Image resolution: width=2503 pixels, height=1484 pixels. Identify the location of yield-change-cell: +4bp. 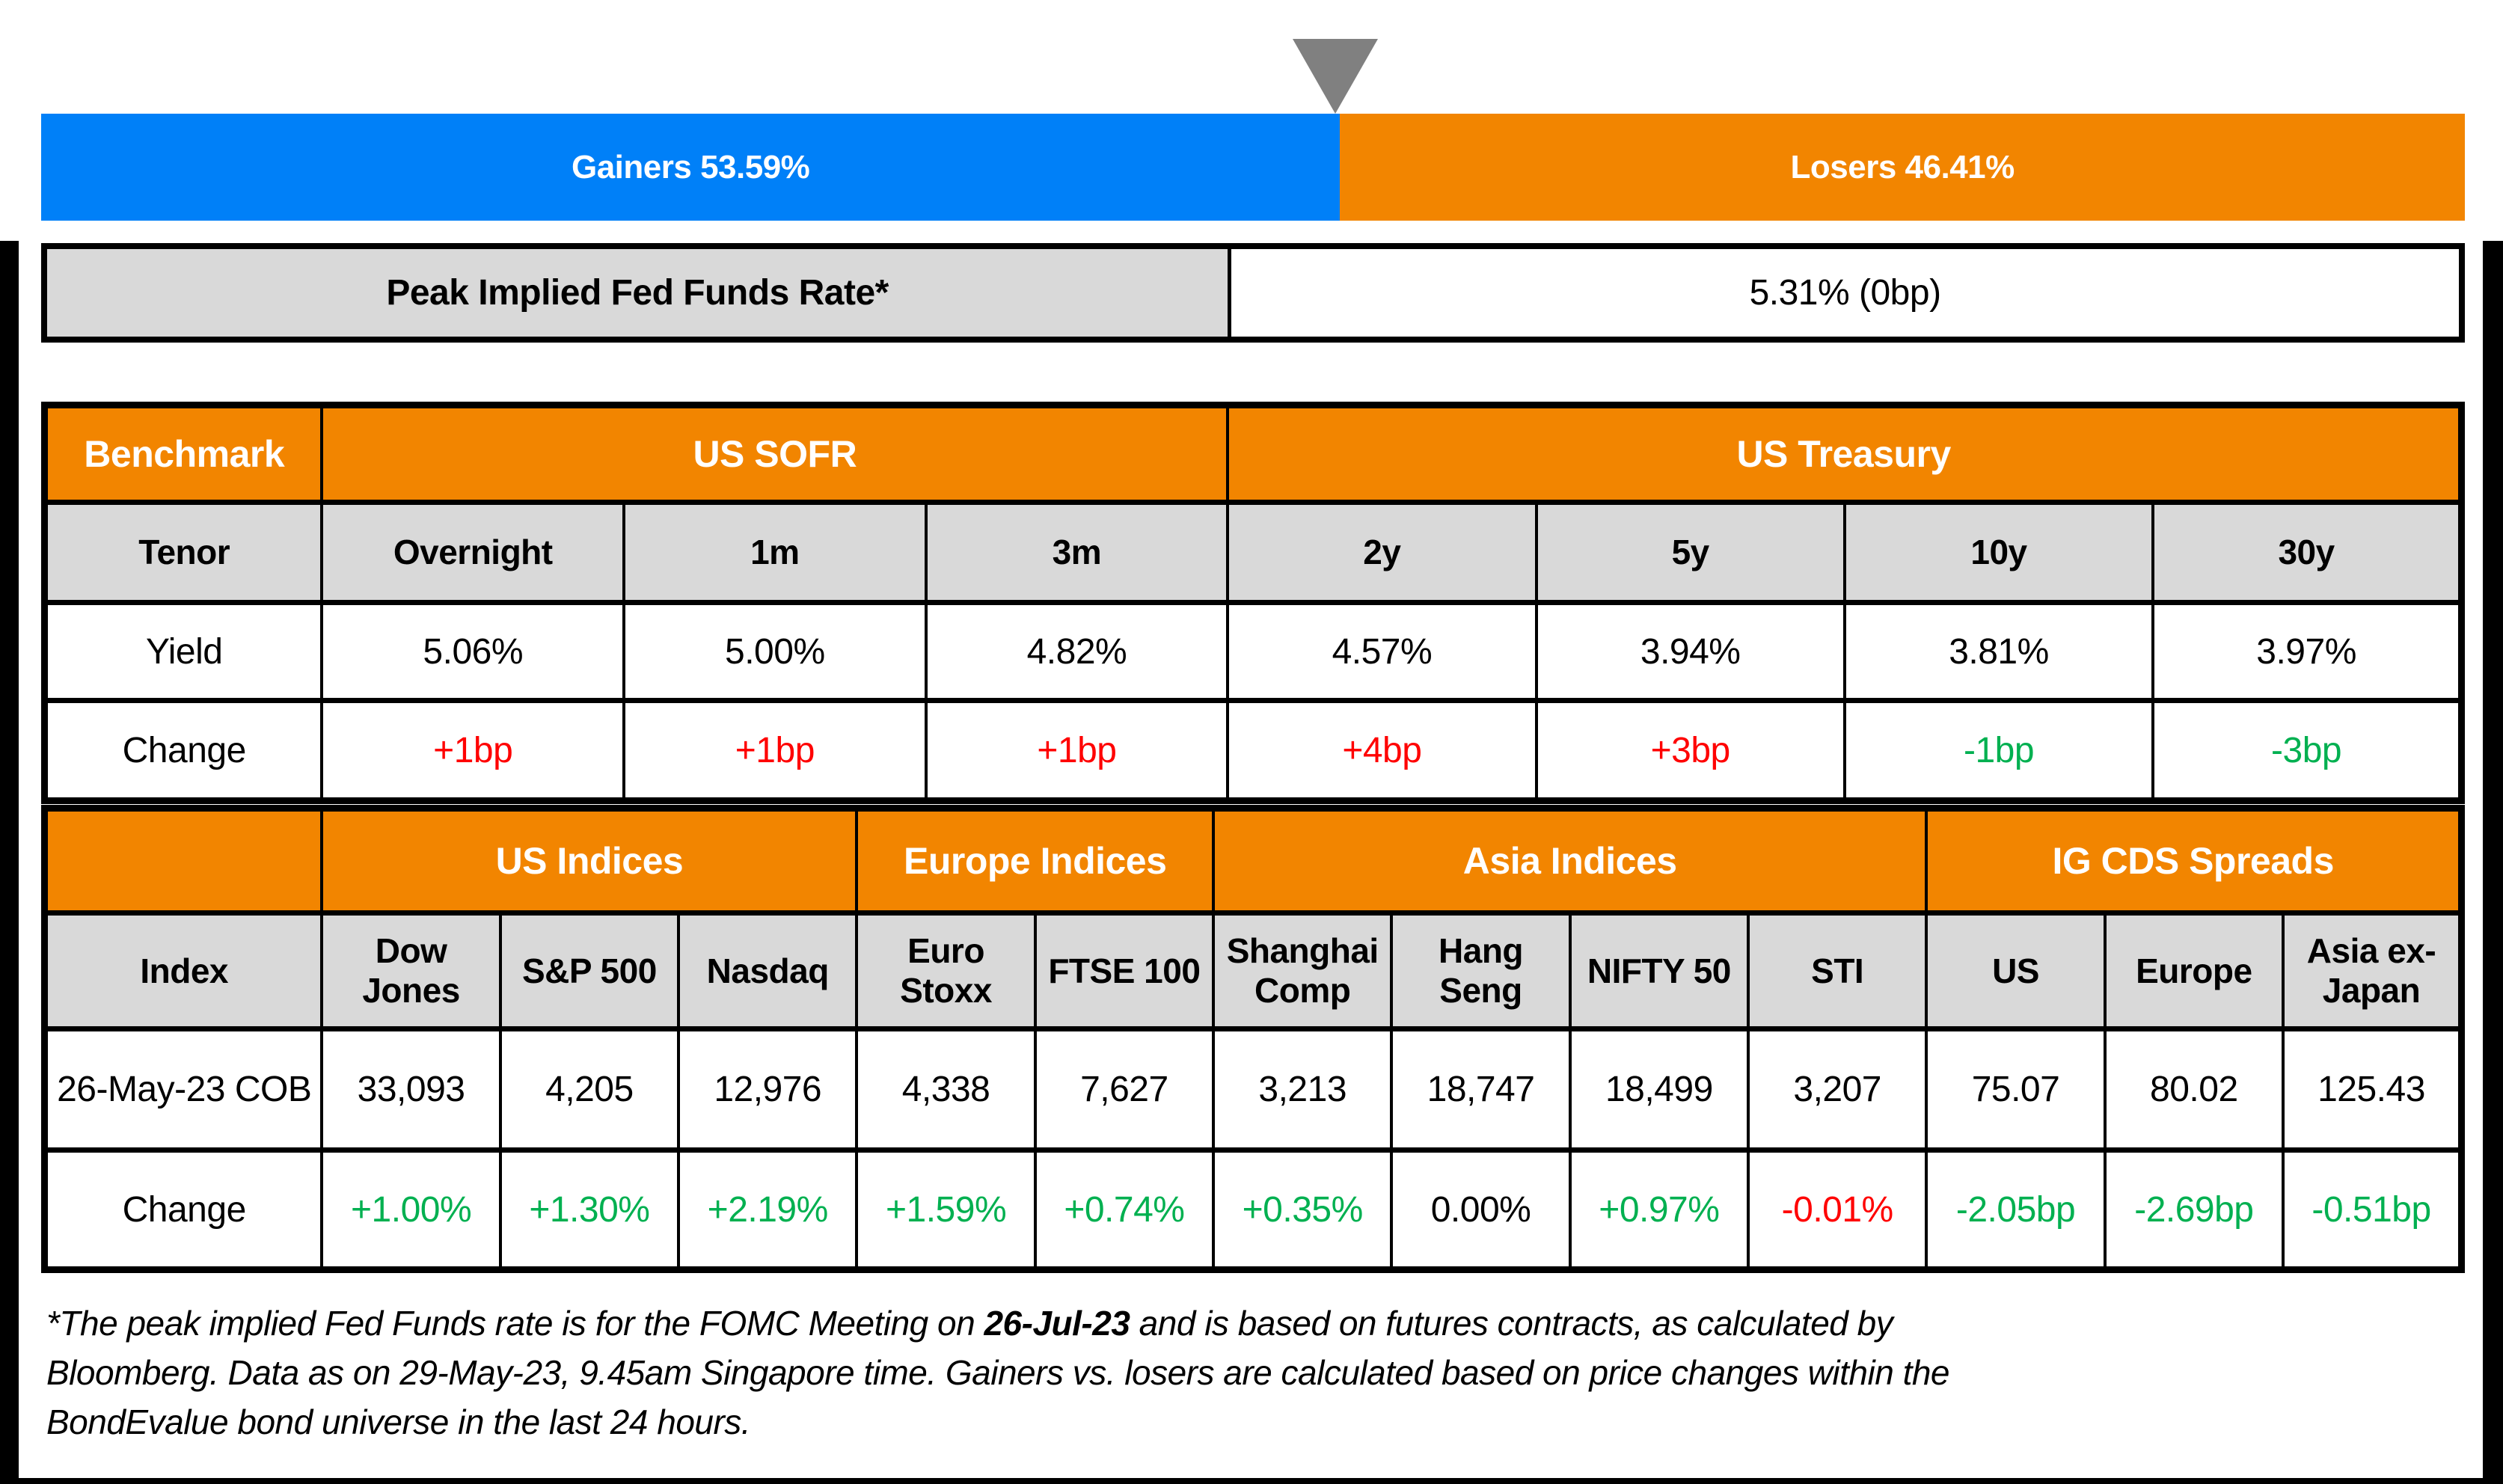
(1382, 750).